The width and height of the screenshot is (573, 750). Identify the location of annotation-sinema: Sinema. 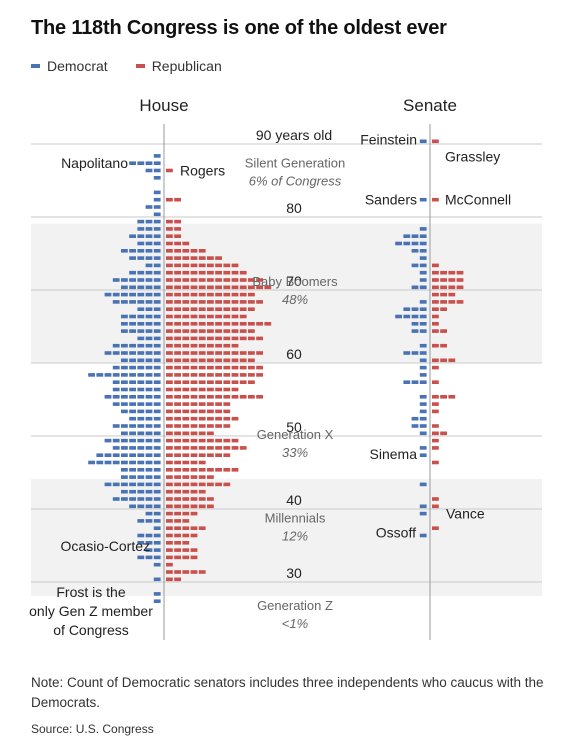
(394, 454).